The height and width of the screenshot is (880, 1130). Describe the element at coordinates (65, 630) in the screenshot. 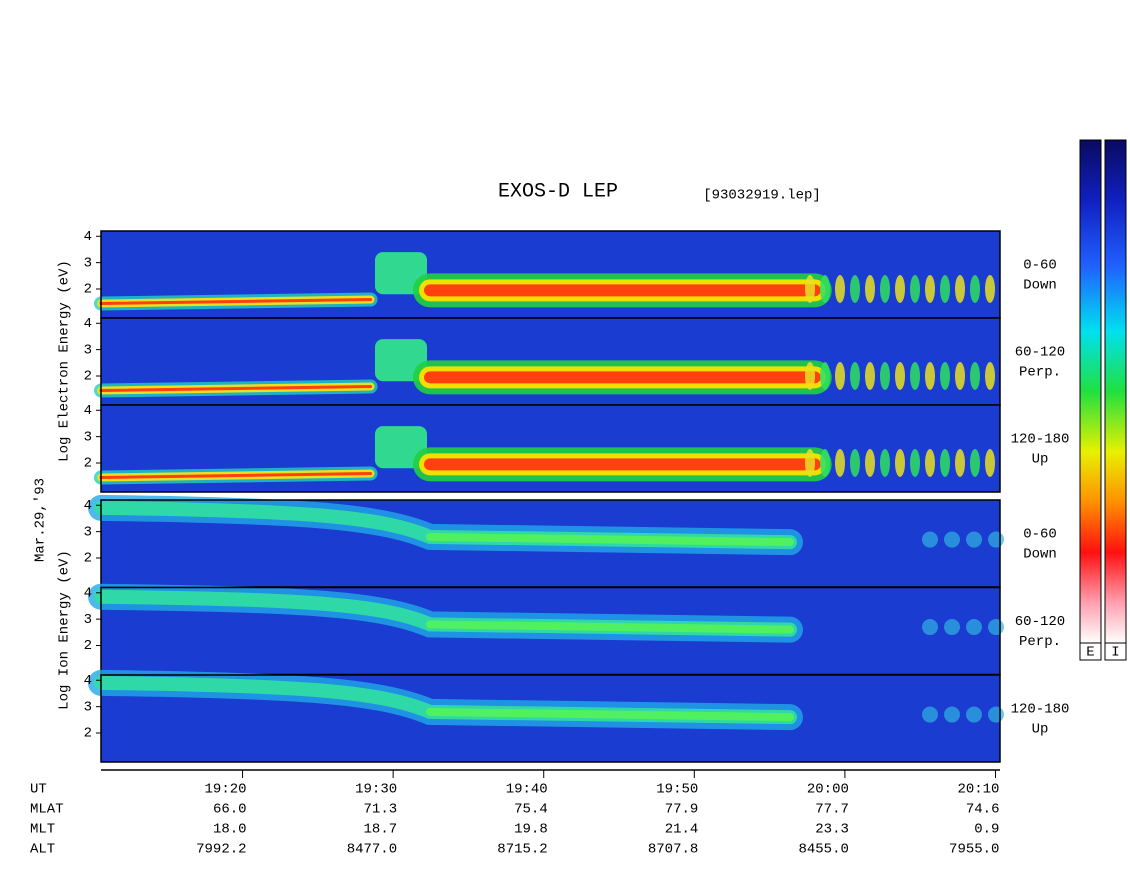

I see `ion-axis-label: Log Ion Energy (eV)` at that location.